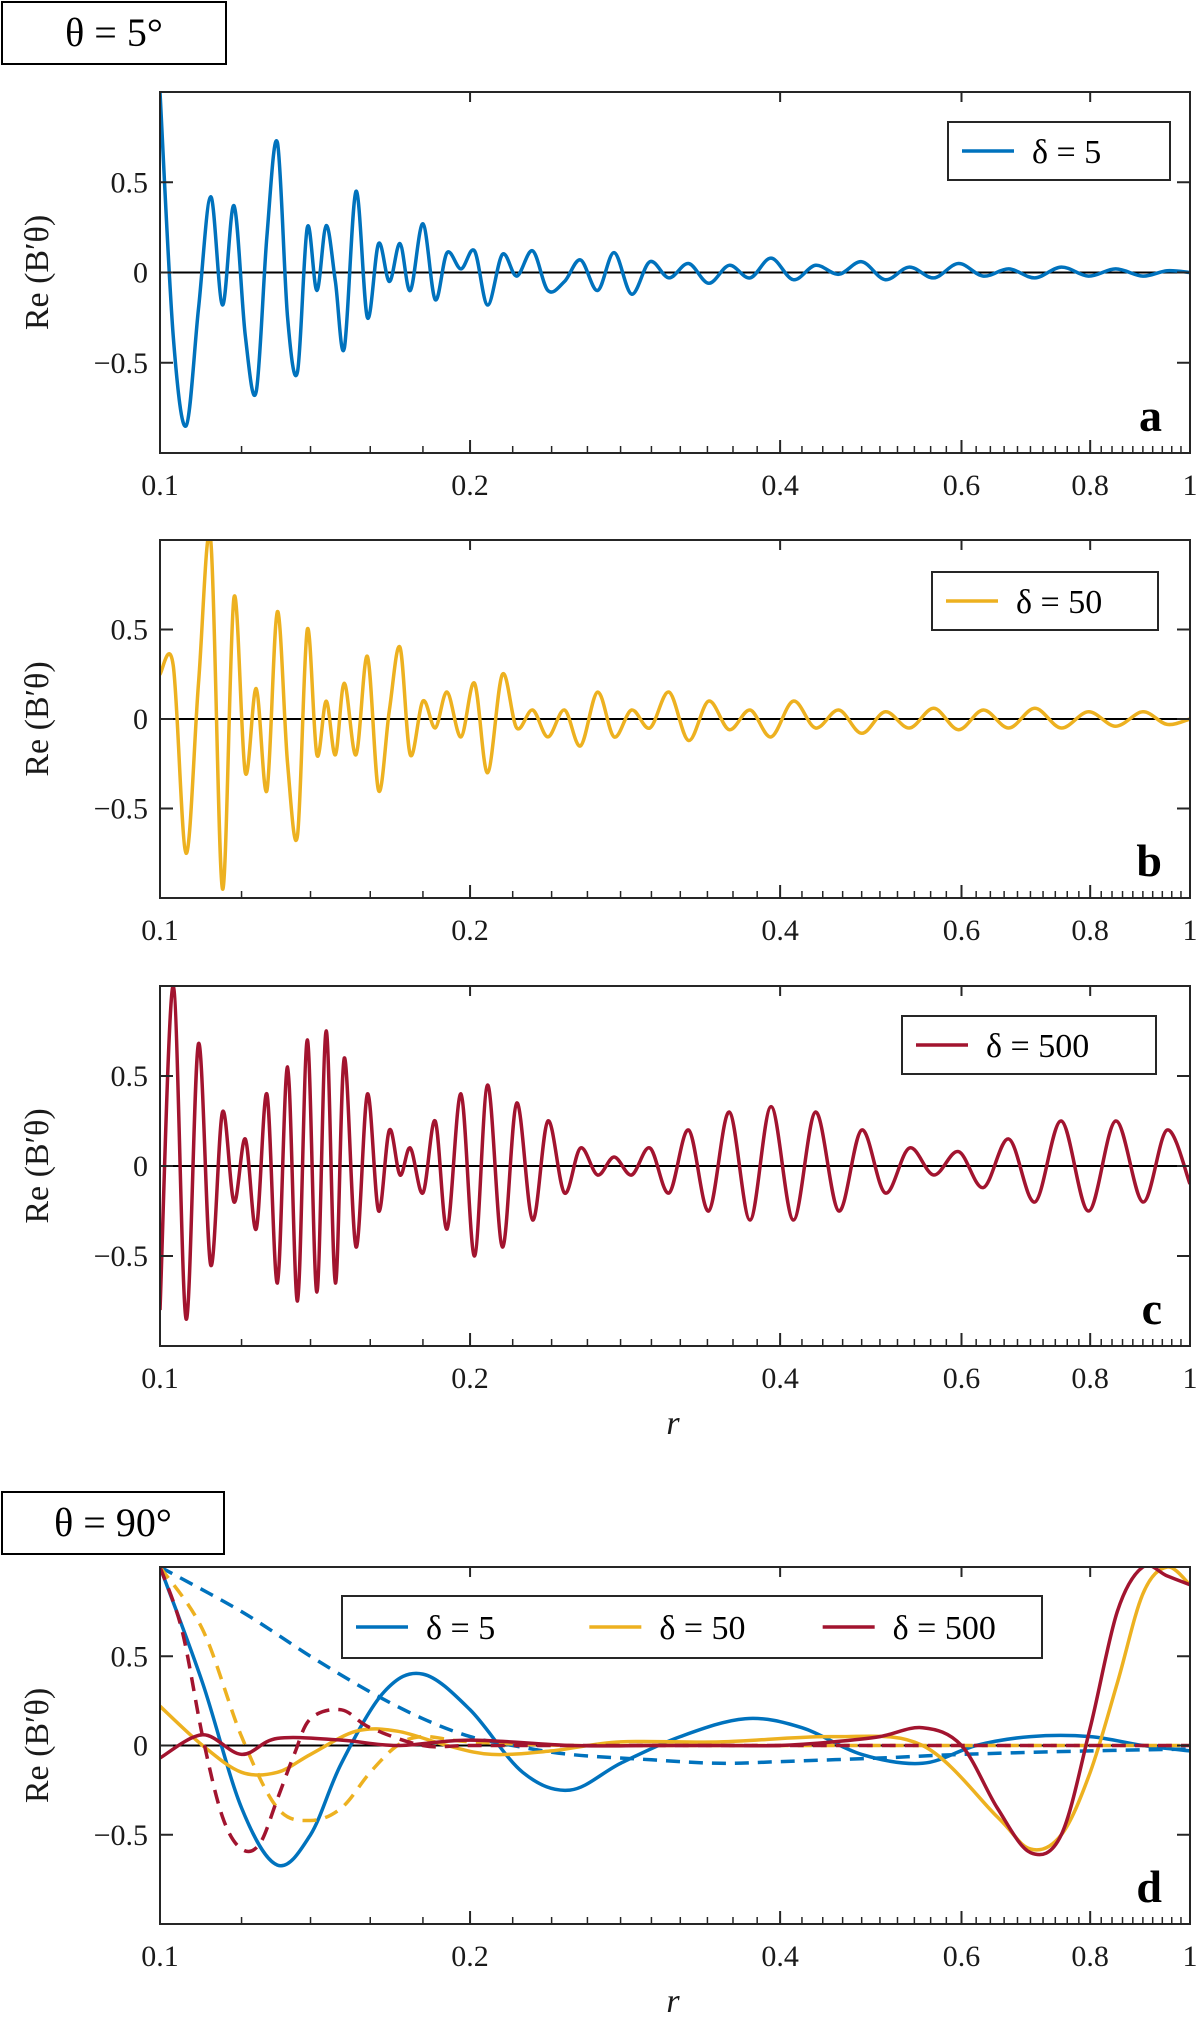 The width and height of the screenshot is (1200, 2033). What do you see at coordinates (1150, 415) in the screenshot?
I see `panel-letter: a` at bounding box center [1150, 415].